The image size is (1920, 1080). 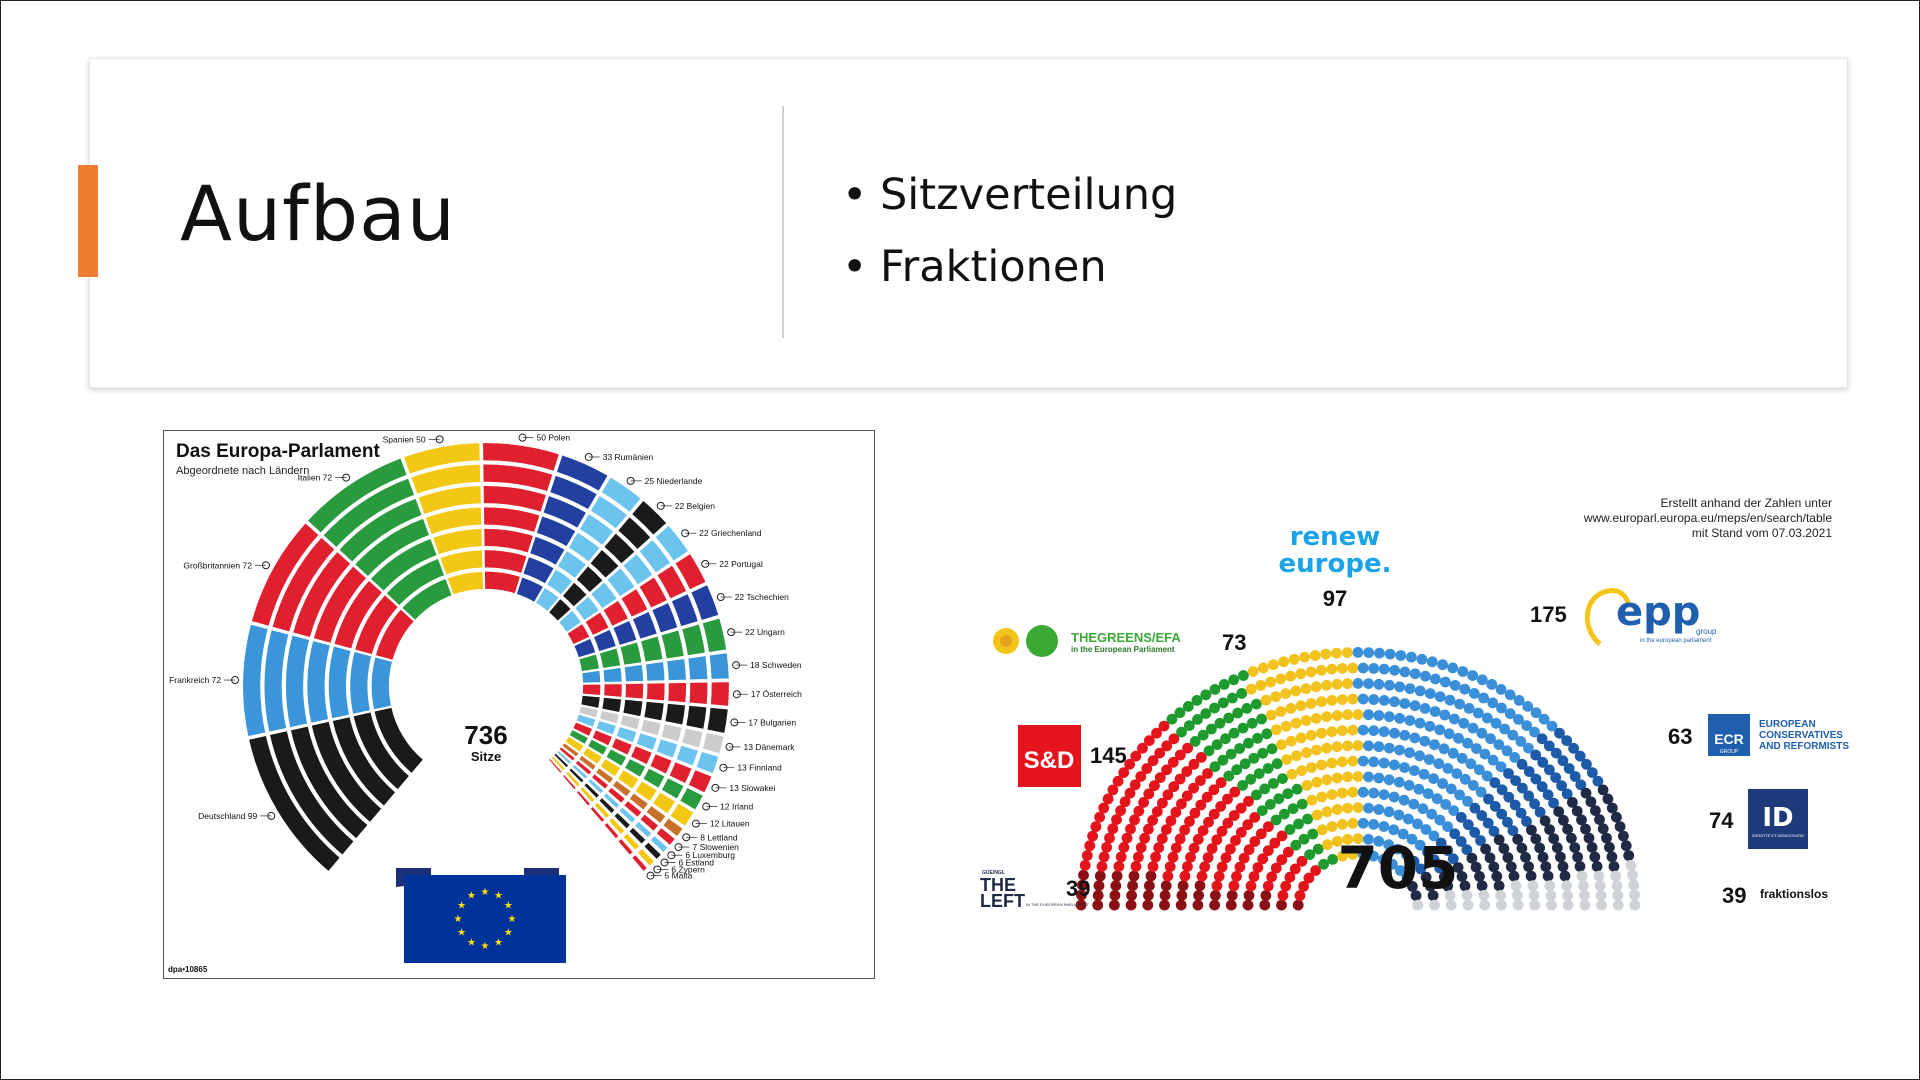 I want to click on country-label-15: 17 Bulgarien, so click(x=765, y=722).